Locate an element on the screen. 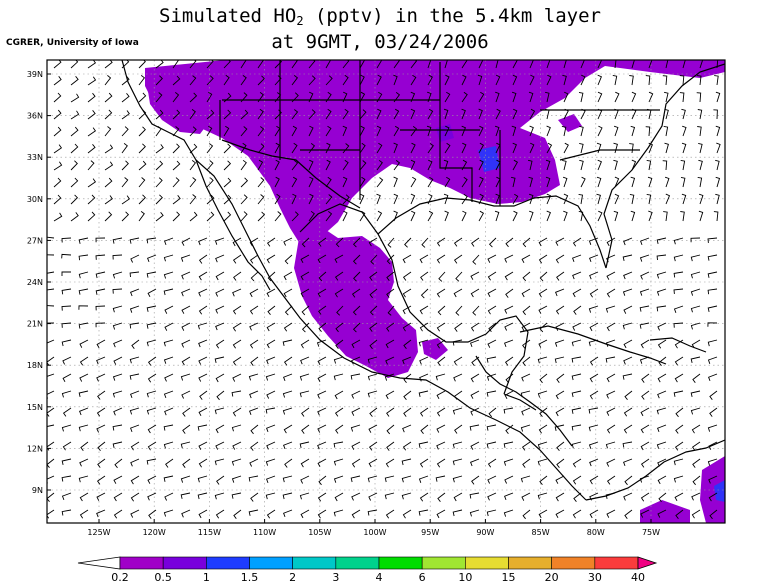  colorbar-label: 10 is located at coordinates (465, 577).